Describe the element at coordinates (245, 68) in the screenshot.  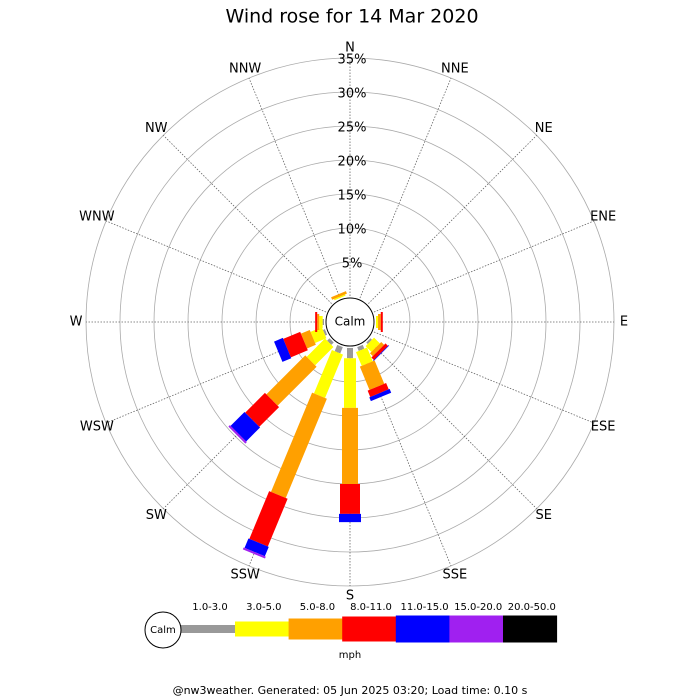
I see `direction-label: NNW` at that location.